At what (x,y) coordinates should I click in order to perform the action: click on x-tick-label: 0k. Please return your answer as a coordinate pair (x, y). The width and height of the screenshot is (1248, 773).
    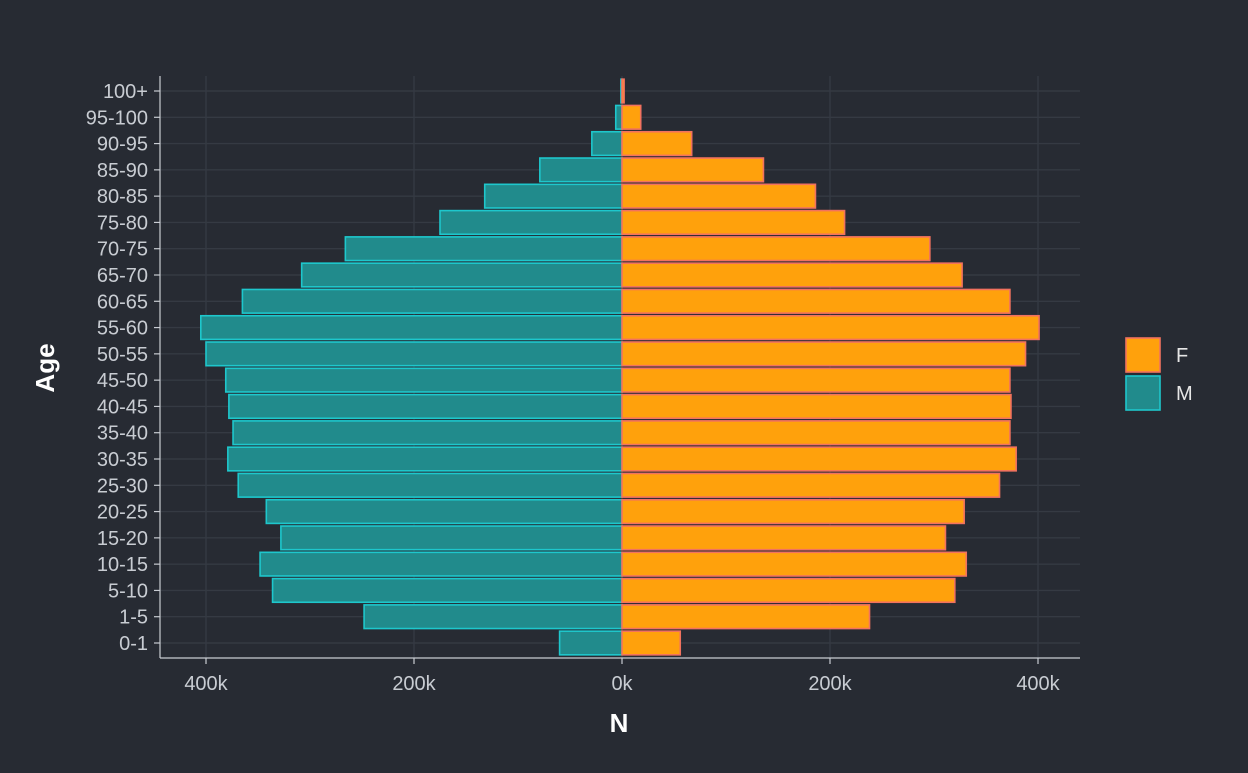
    Looking at the image, I should click on (622, 684).